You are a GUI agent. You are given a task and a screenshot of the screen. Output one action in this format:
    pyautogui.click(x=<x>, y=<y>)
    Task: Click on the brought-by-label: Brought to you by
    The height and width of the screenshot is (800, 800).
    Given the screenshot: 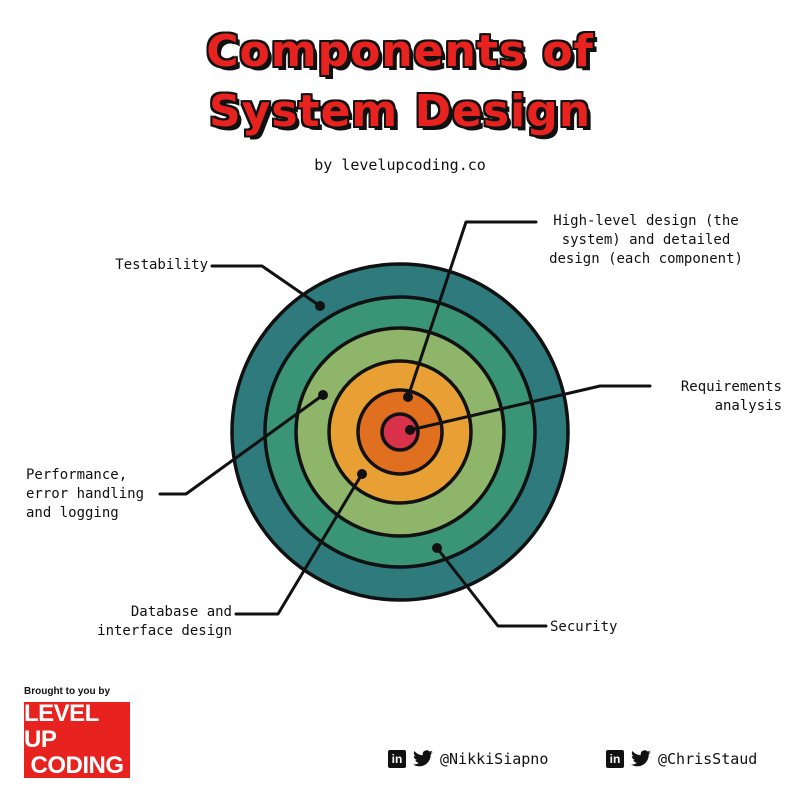 What is the action you would take?
    pyautogui.click(x=67, y=691)
    